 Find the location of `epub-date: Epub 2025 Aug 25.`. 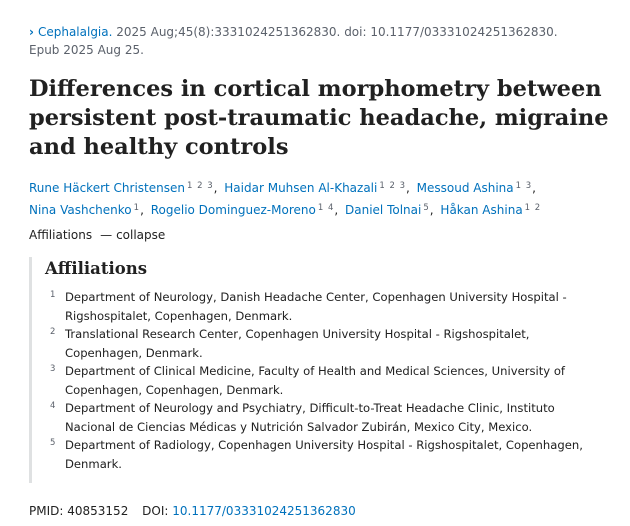

epub-date: Epub 2025 Aug 25. is located at coordinates (86, 50).